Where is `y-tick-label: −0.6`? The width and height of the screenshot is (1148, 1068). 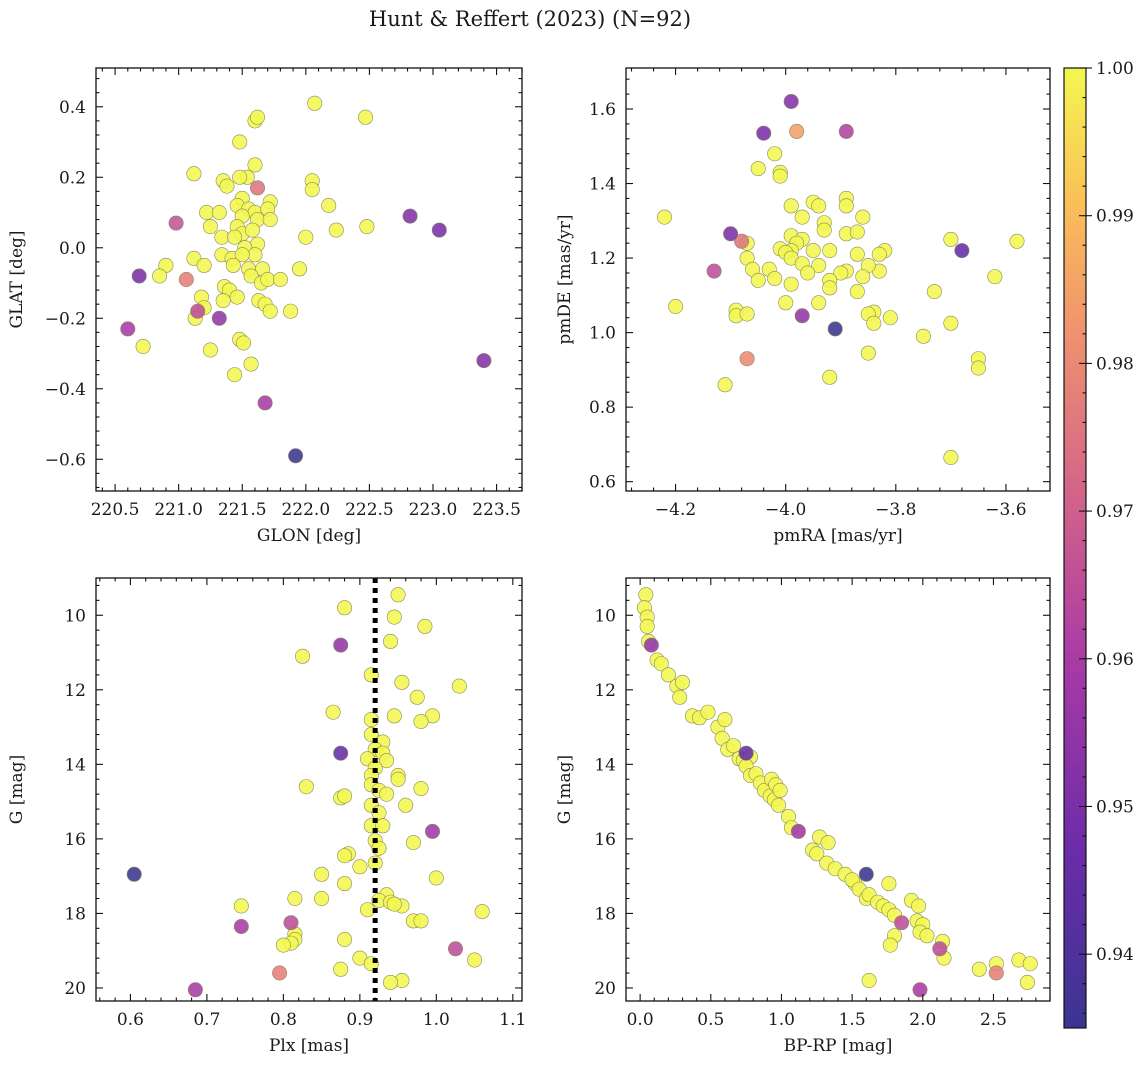 y-tick-label: −0.6 is located at coordinates (65, 460).